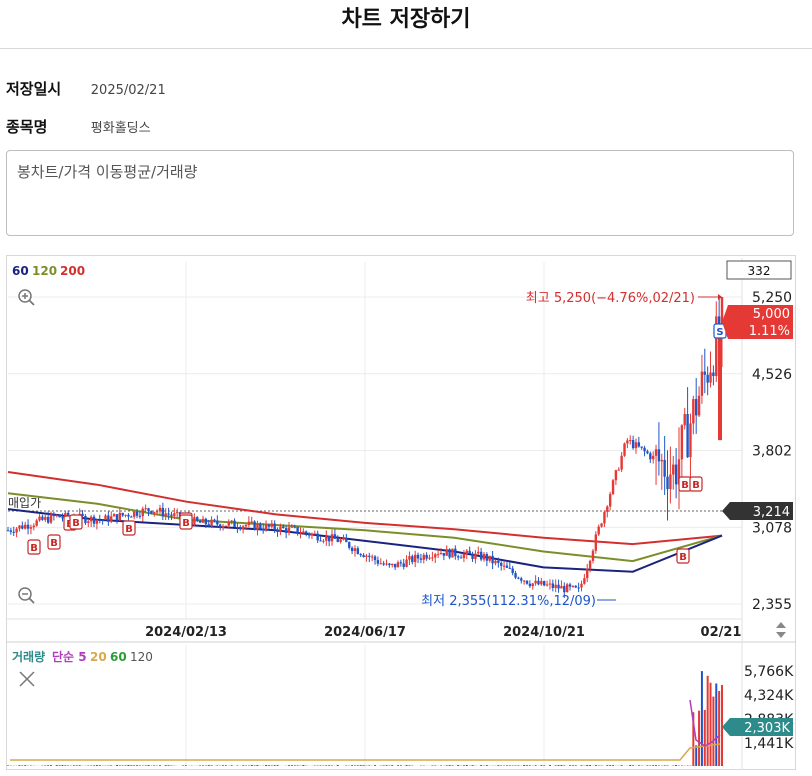 This screenshot has height=776, width=812. I want to click on buy-price-label: 매입가, so click(24, 503).